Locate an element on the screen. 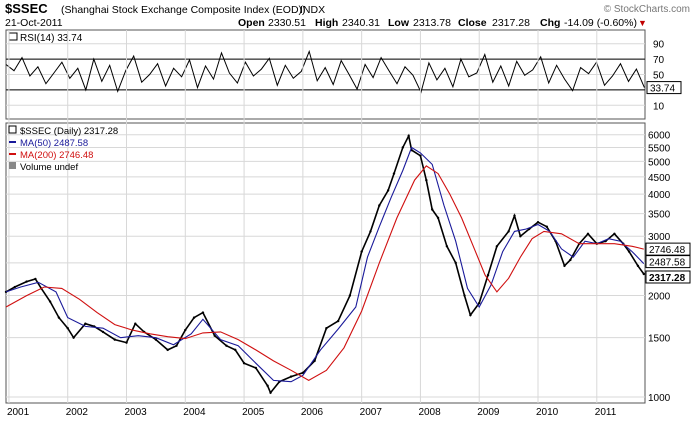 This screenshot has height=422, width=693. price-tick-label: 6000 is located at coordinates (659, 136).